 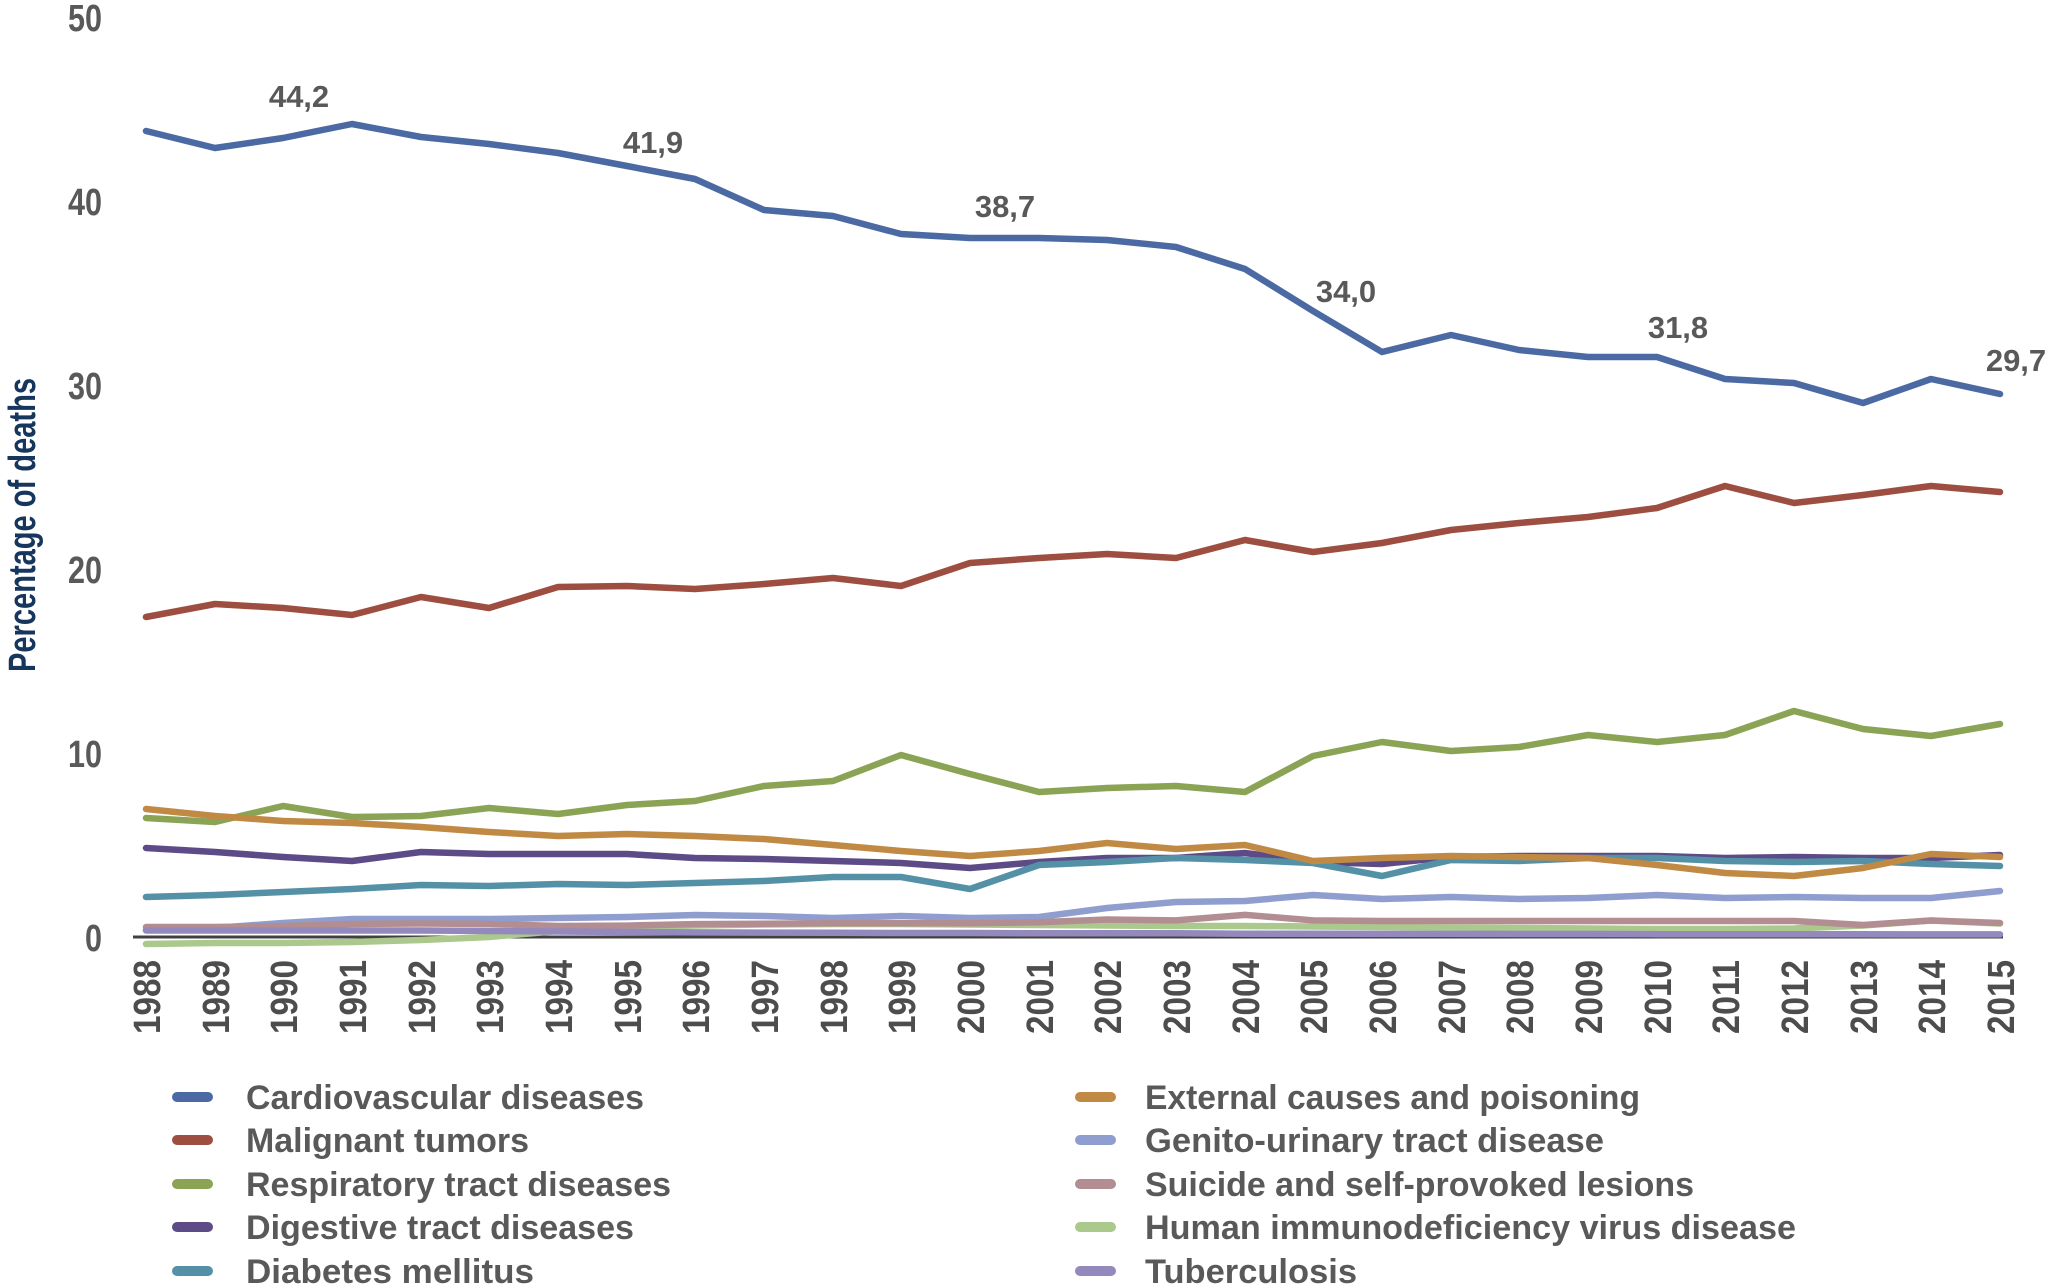 I want to click on svg-text: 31,8, so click(x=1678, y=327).